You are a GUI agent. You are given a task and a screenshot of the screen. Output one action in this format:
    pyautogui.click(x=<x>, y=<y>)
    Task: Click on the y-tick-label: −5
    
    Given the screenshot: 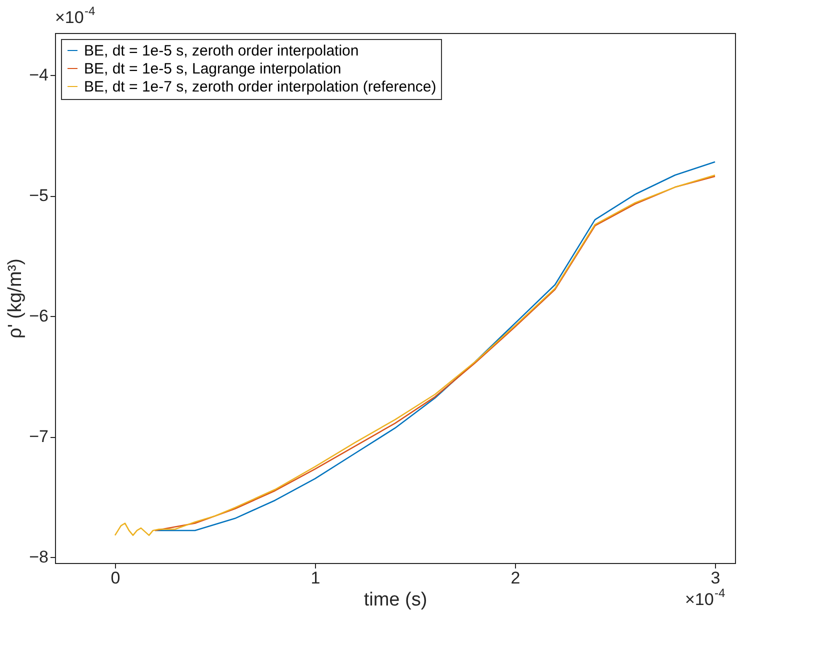 What is the action you would take?
    pyautogui.click(x=38, y=196)
    